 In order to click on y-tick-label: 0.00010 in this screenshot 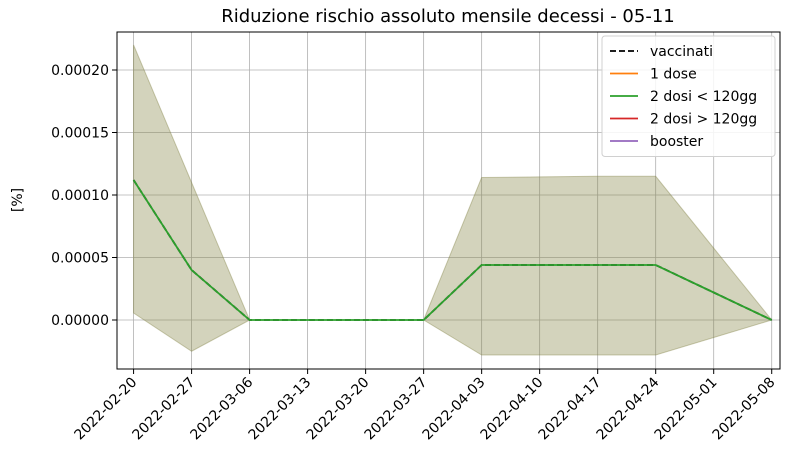, I will do `click(80, 196)`.